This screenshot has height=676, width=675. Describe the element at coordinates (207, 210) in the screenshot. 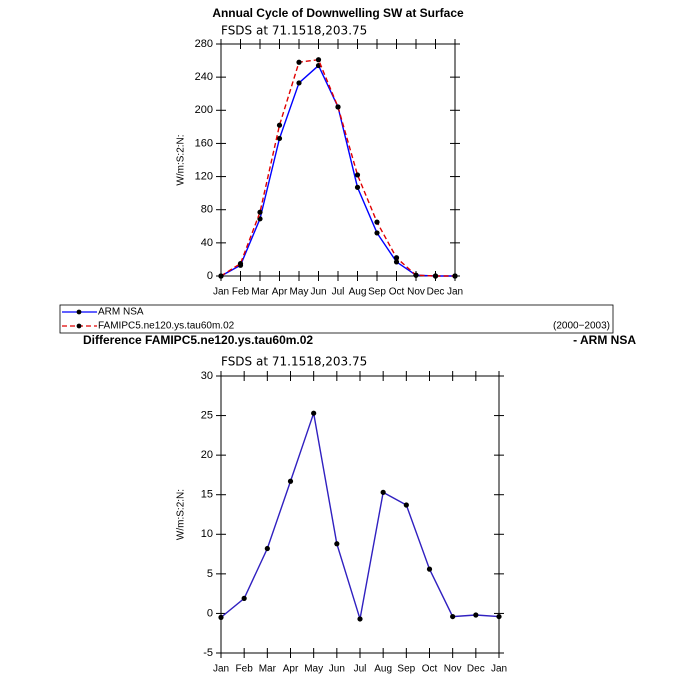

I see `y-tick-label: 80` at that location.